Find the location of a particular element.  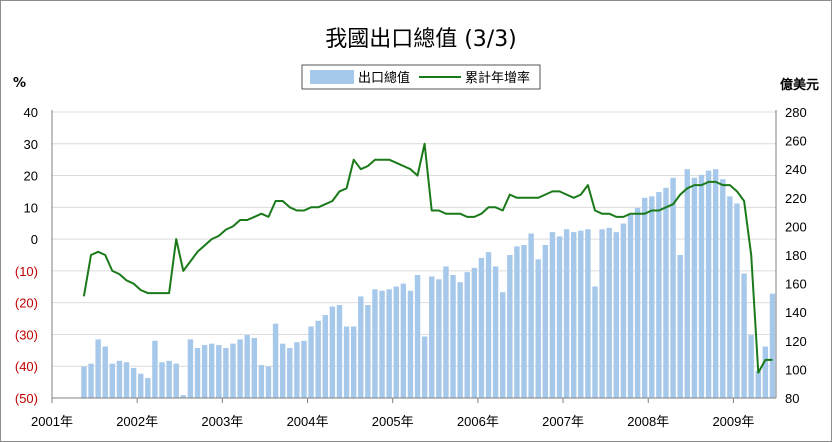

right-tick-label: 120 is located at coordinates (796, 341).